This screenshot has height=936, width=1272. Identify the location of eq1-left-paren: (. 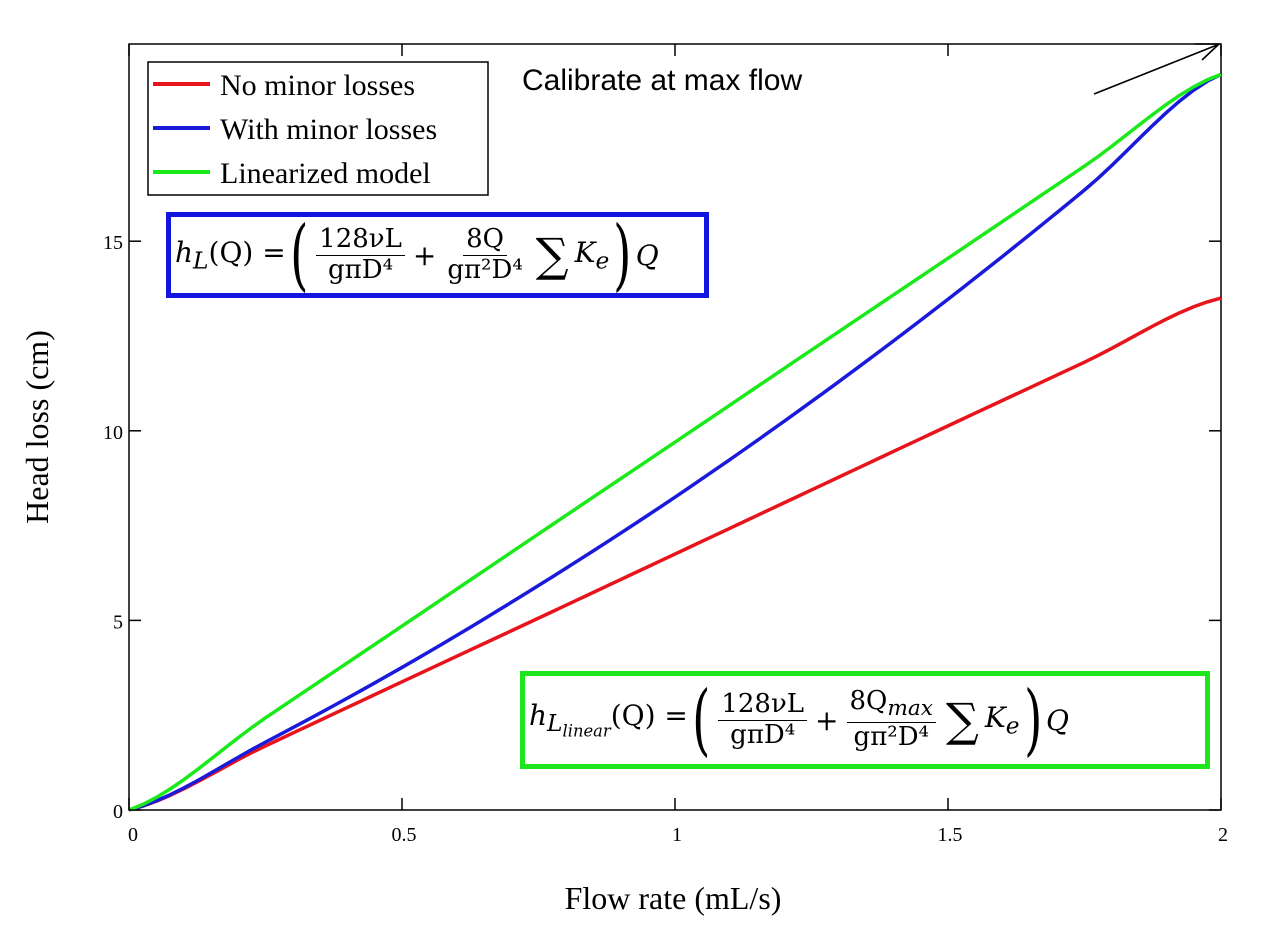
(299, 255).